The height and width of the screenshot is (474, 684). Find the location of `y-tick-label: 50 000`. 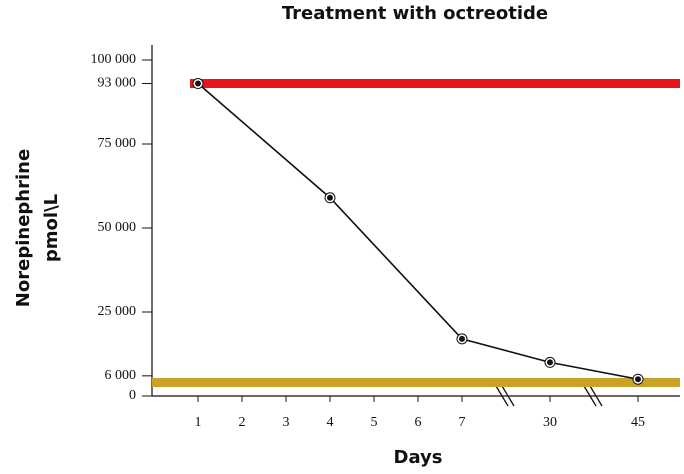

y-tick-label: 50 000 is located at coordinates (117, 227).